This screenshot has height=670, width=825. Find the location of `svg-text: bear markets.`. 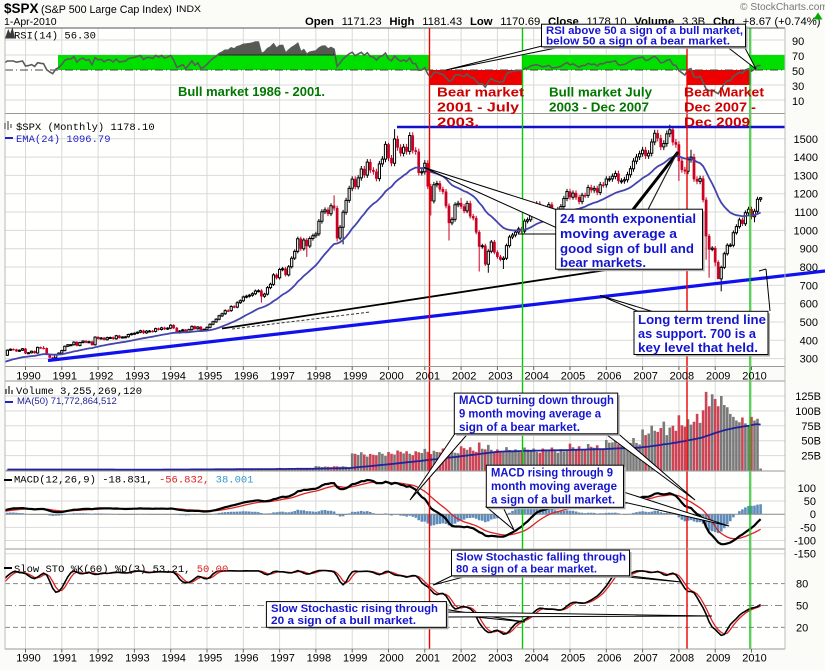

svg-text: bear markets. is located at coordinates (603, 262).